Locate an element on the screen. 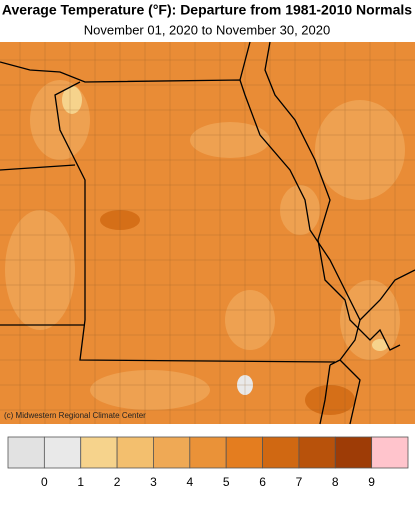 This screenshot has width=415, height=505. legend: 0 1 2 3 4 5 6 7 8 9 is located at coordinates (208, 462).